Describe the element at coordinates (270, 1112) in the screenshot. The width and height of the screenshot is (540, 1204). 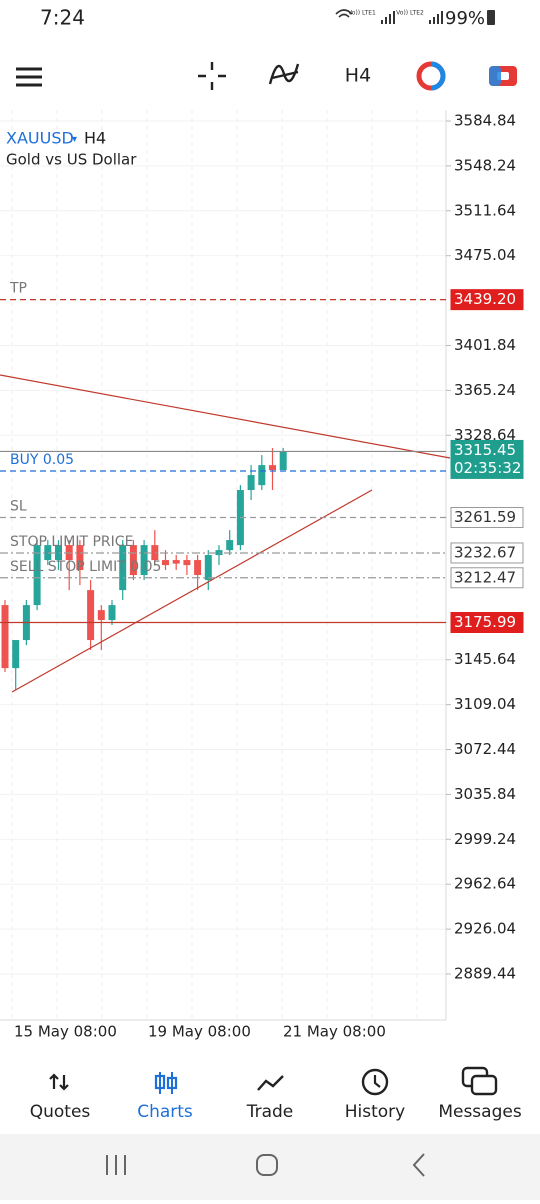
I see `nav-item: Trade` at that location.